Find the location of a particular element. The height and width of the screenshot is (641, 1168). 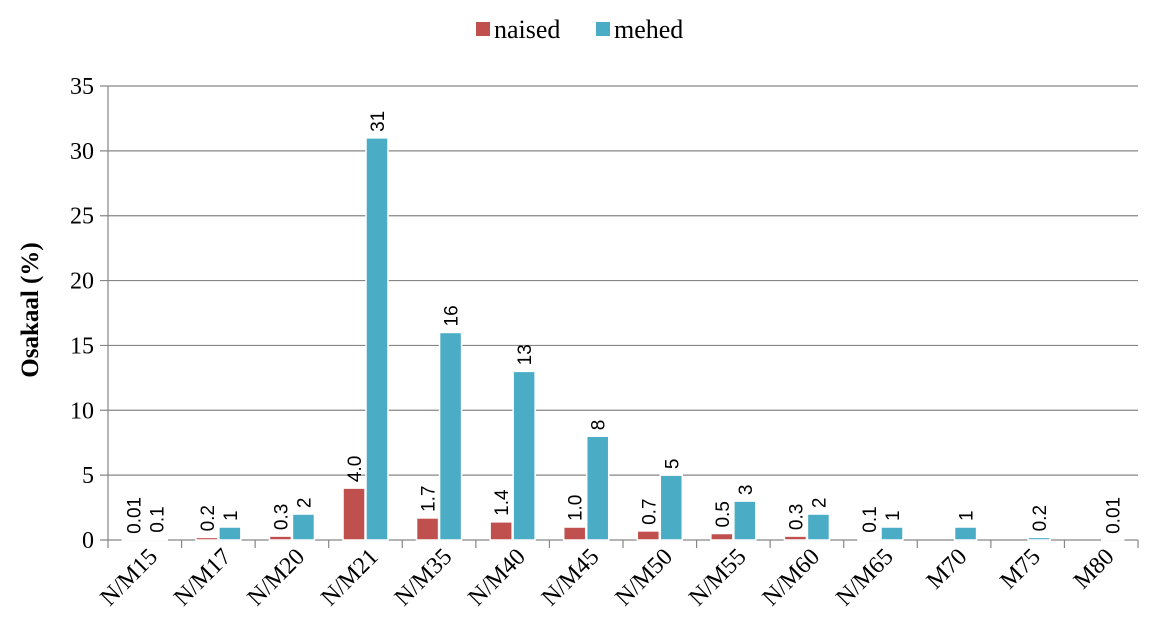

data-label-naised: 0.01 is located at coordinates (134, 515).